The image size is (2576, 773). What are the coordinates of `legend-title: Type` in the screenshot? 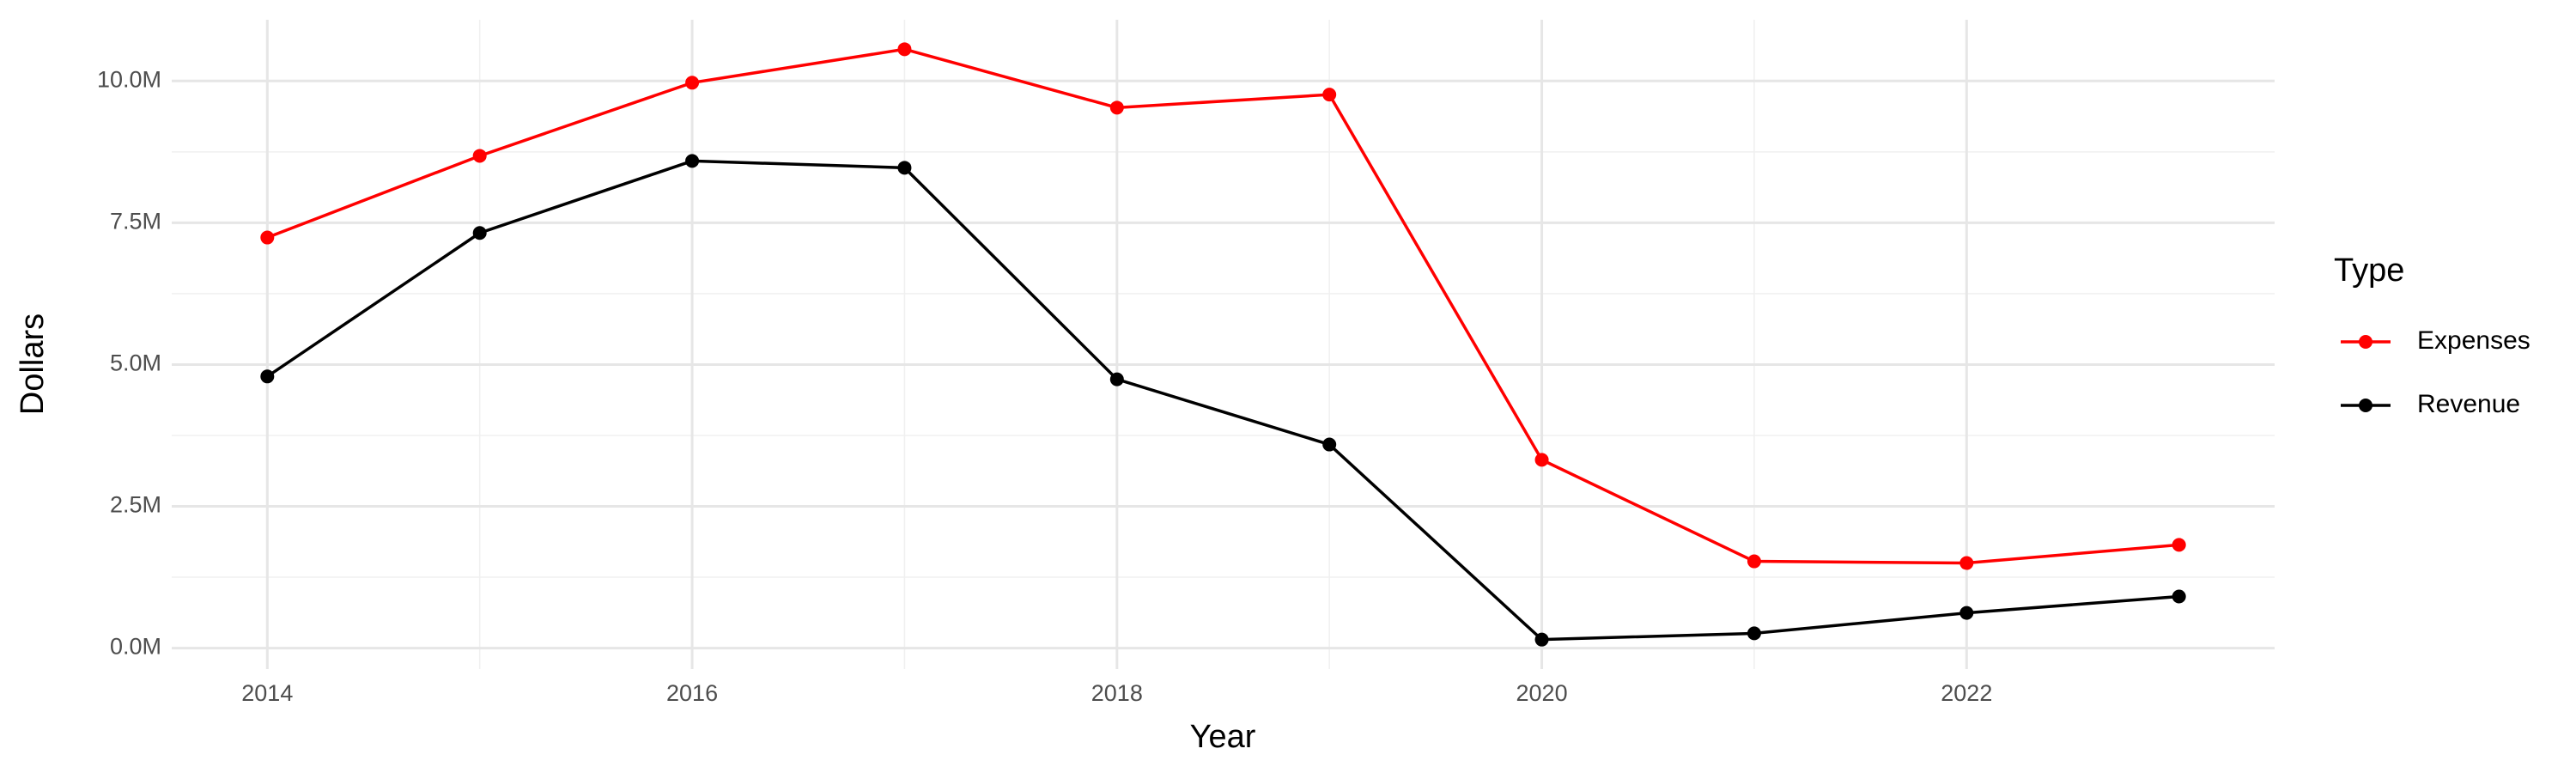 It's located at (2369, 271).